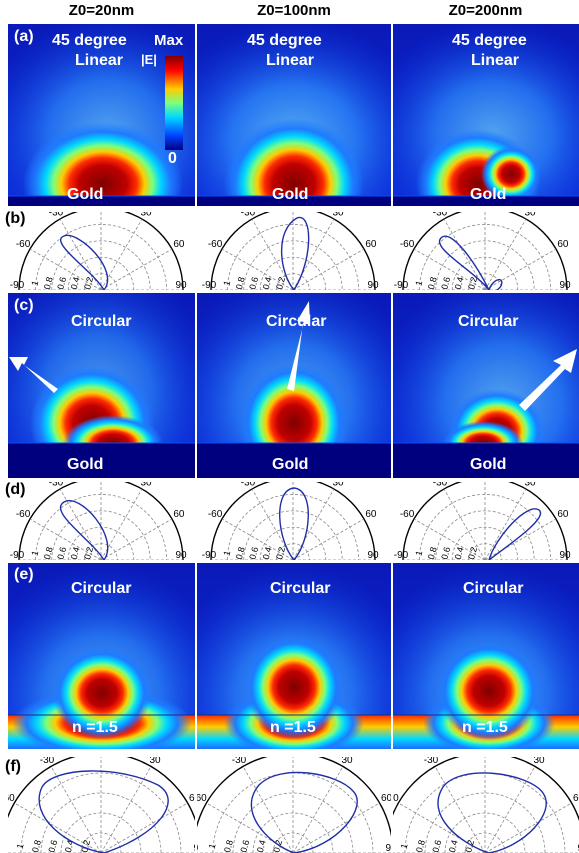  What do you see at coordinates (13, 766) in the screenshot?
I see `panel-letter-f: (f)` at bounding box center [13, 766].